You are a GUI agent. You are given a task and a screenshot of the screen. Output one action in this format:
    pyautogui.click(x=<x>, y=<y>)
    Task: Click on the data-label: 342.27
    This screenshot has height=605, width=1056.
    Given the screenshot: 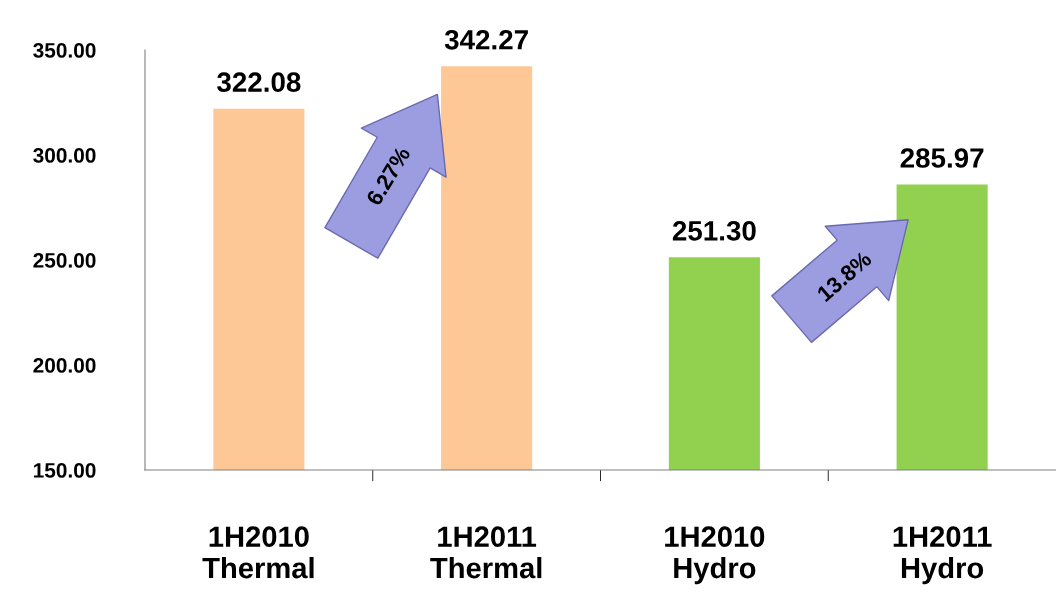 What is the action you would take?
    pyautogui.click(x=486, y=39)
    